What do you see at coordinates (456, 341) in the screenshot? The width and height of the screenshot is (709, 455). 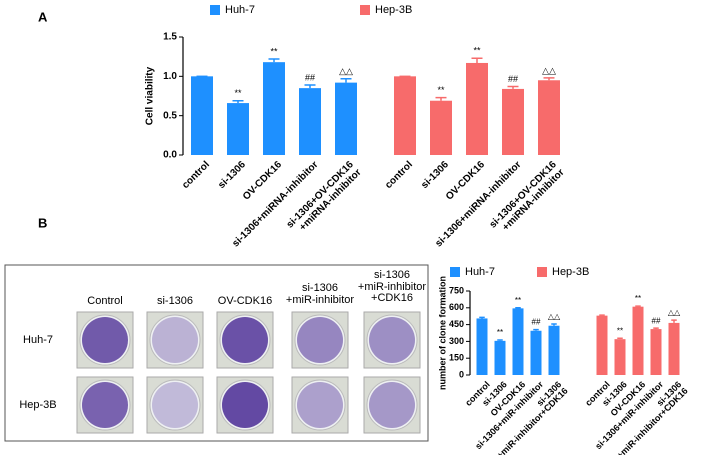 I see `y-tick-label: 300` at bounding box center [456, 341].